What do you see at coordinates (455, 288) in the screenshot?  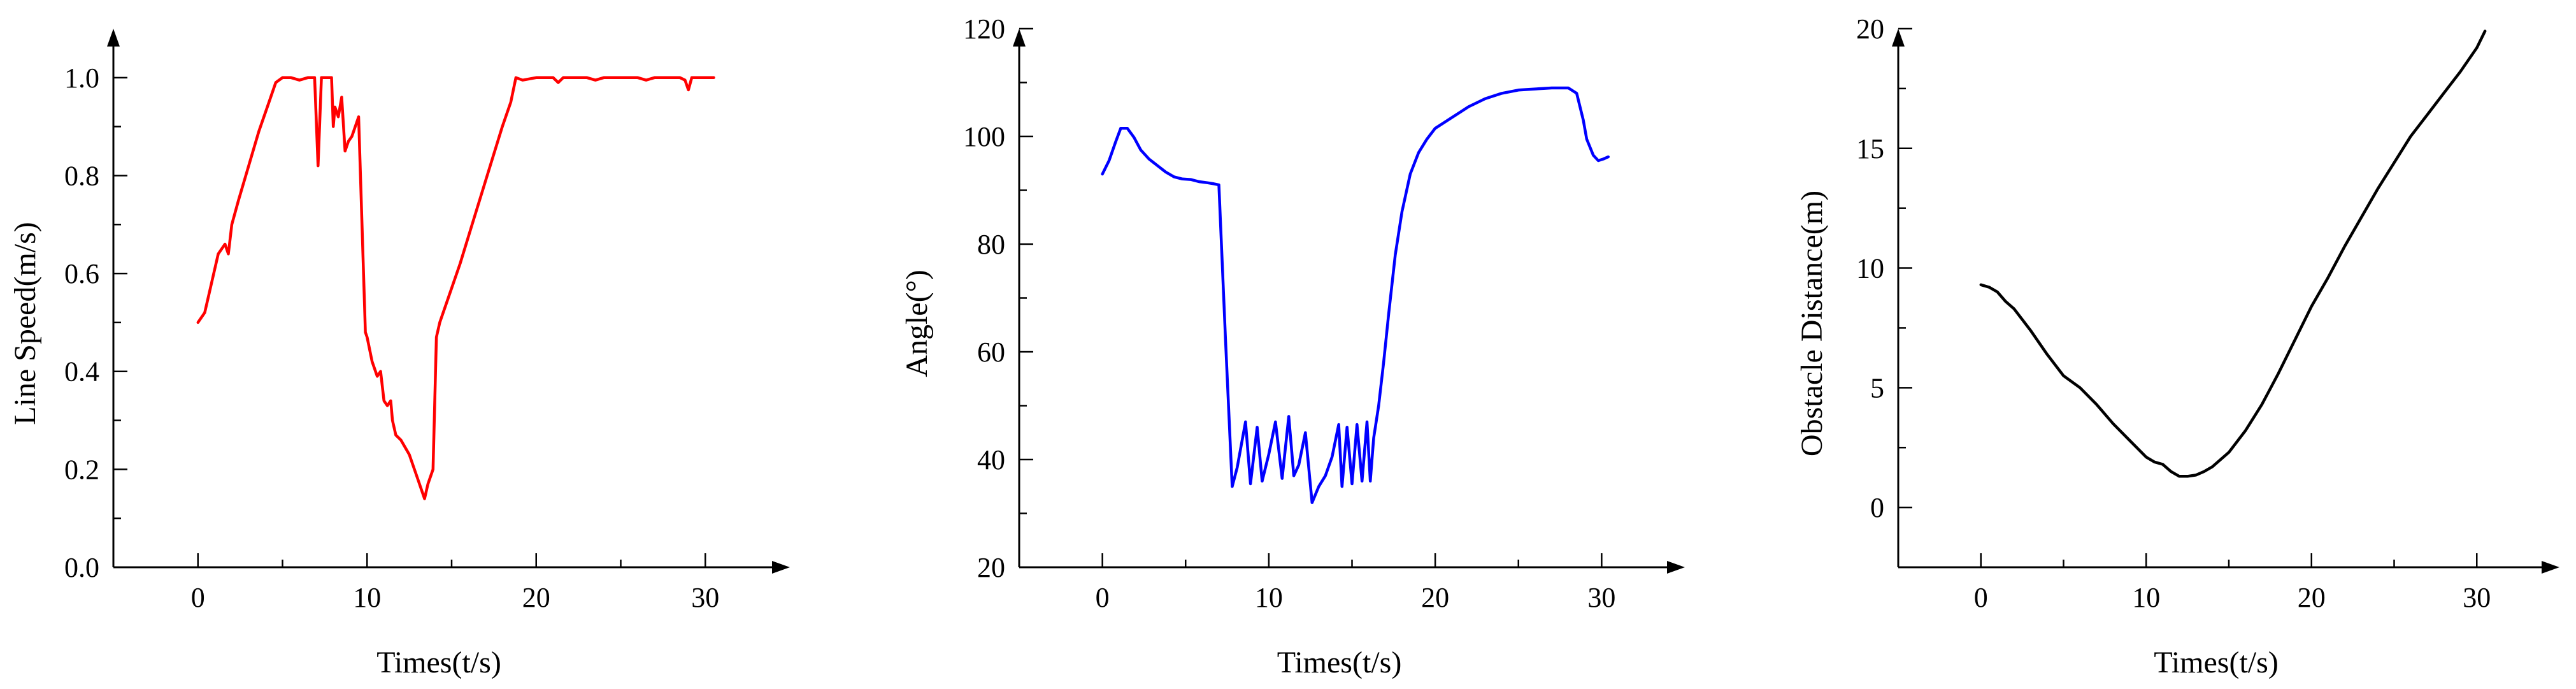 I see `line-speed-series-line` at bounding box center [455, 288].